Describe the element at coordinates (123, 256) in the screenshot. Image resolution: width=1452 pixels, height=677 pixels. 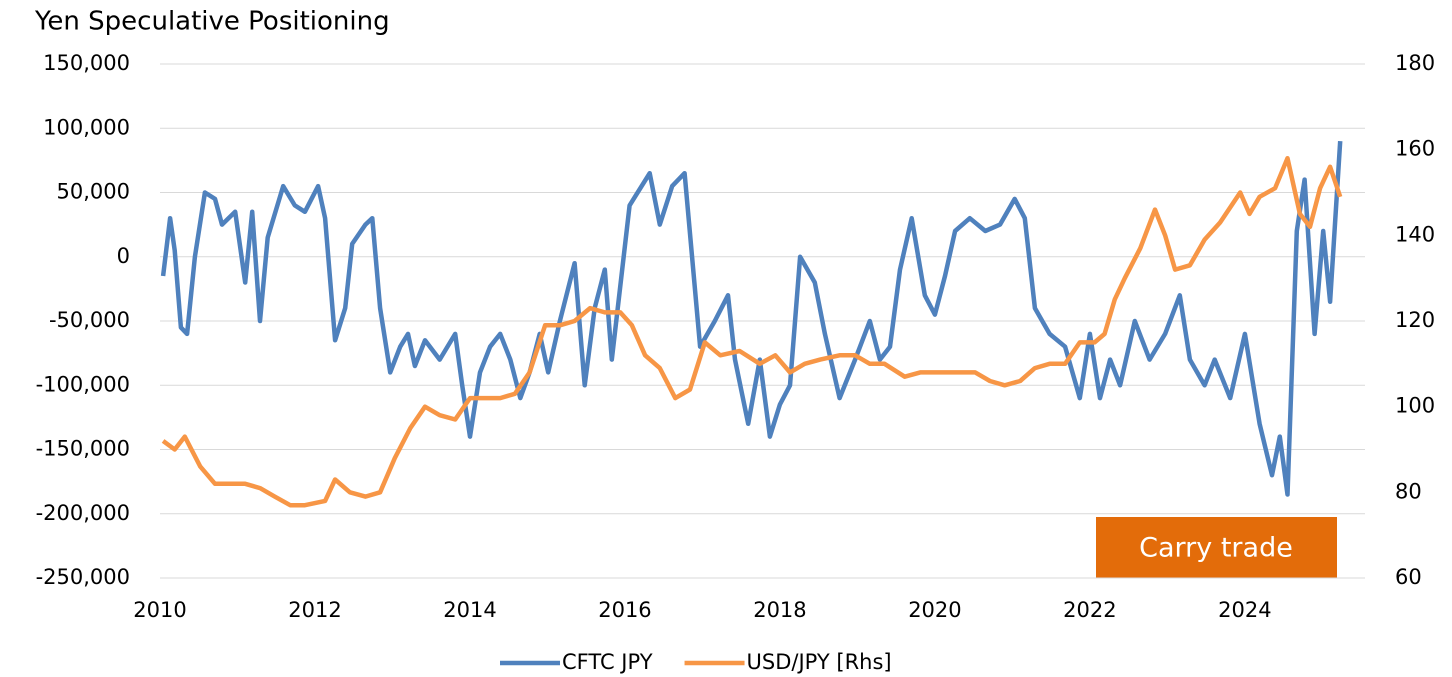
I see `y-tick-label: 0` at that location.